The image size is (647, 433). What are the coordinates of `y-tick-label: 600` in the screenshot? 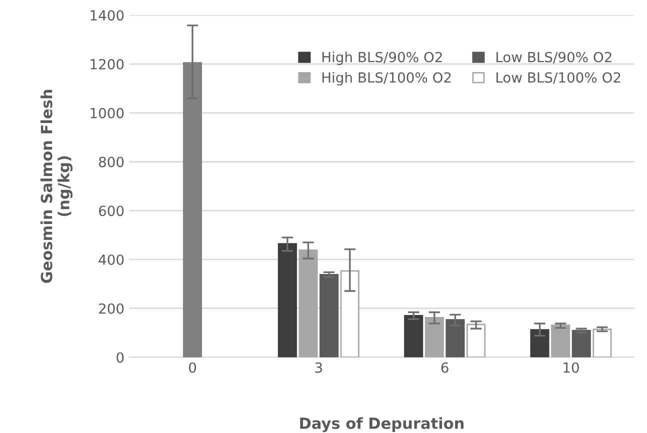 It's located at (111, 211).